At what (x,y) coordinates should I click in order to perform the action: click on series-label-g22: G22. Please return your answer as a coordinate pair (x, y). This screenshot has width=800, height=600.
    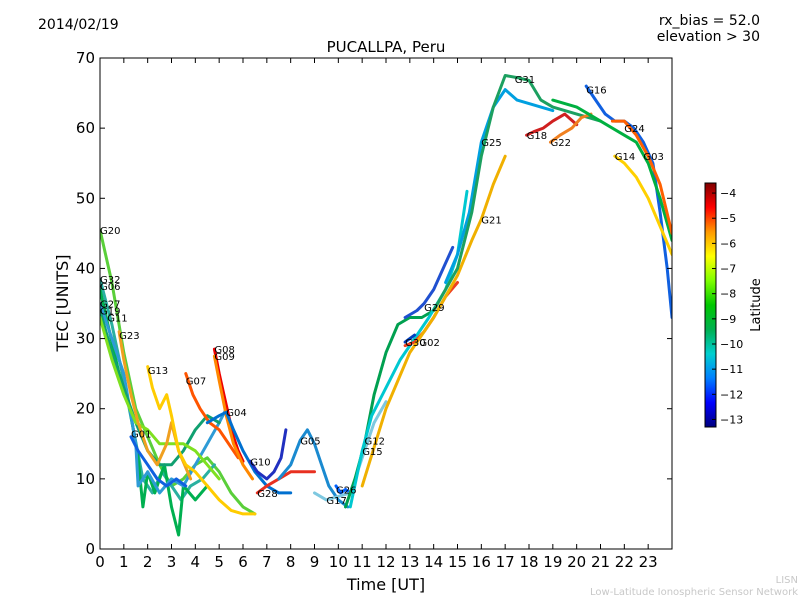
    Looking at the image, I should click on (561, 143).